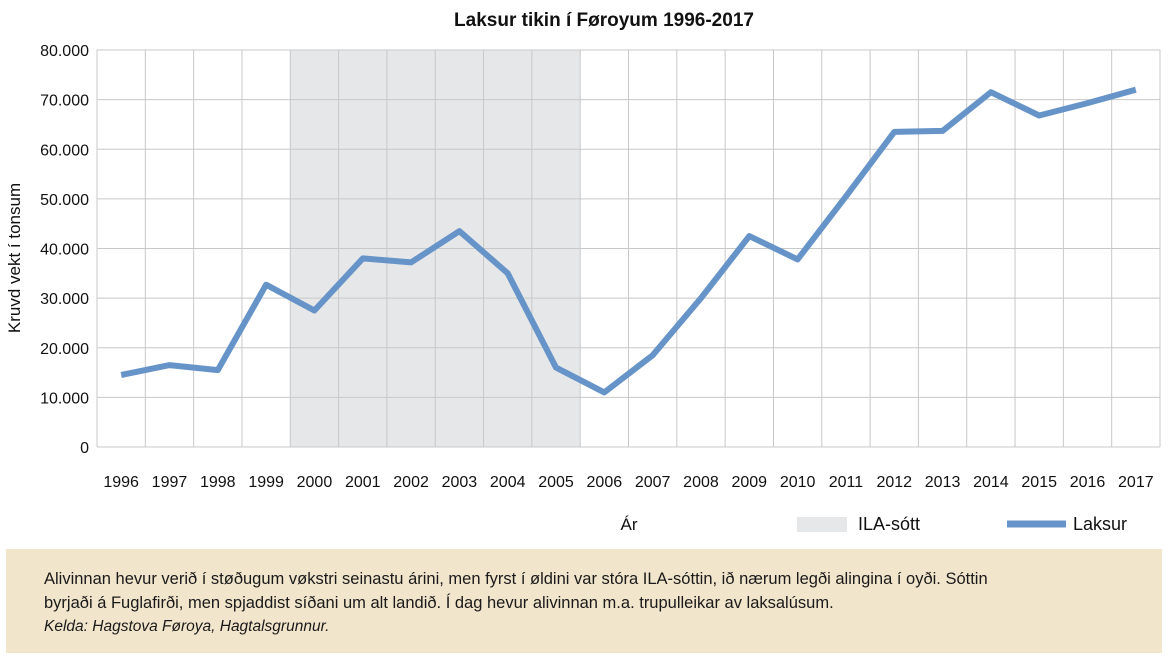 The width and height of the screenshot is (1168, 659). I want to click on x-tick-label: 2001, so click(363, 482).